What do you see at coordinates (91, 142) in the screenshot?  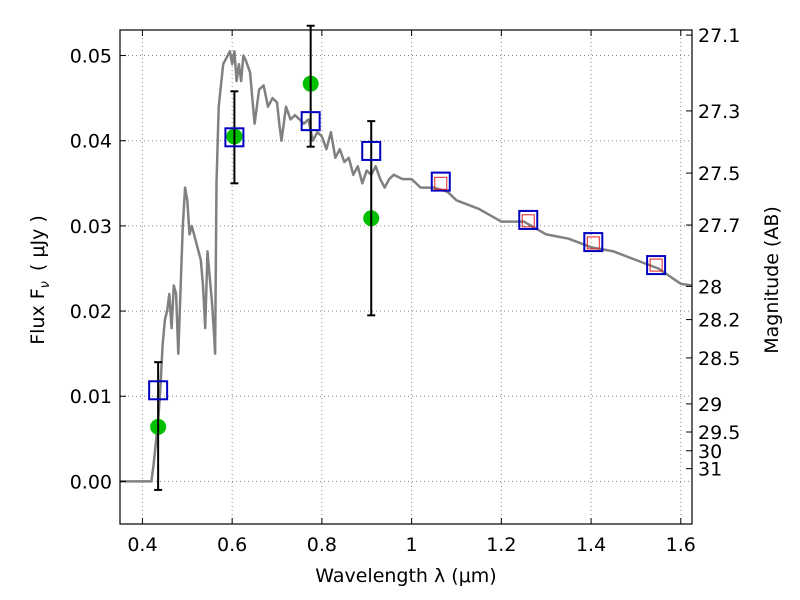 I see `y-tick-label: 0.04` at bounding box center [91, 142].